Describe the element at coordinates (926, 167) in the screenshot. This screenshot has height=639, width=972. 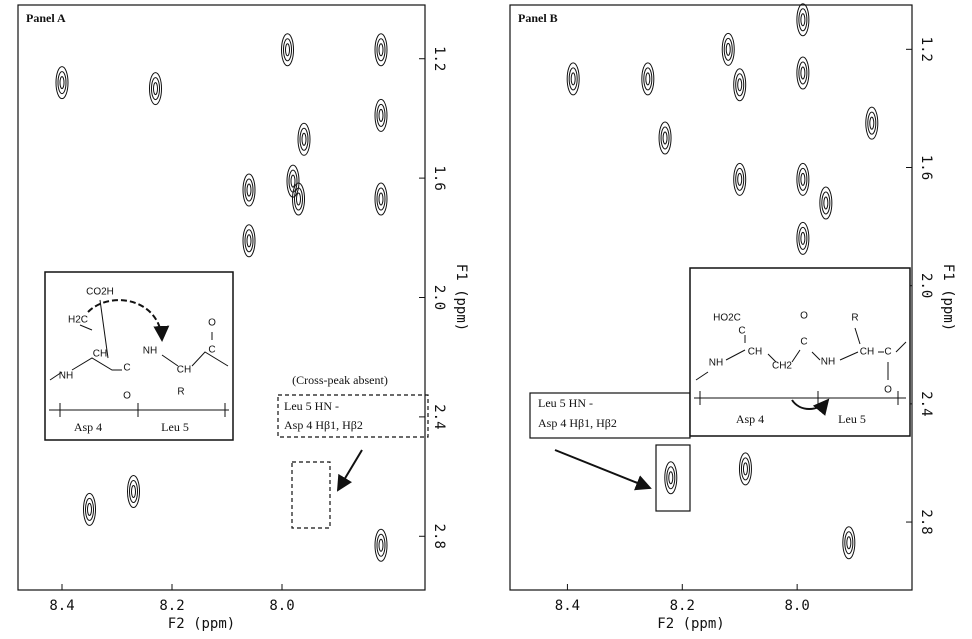
I see `y-tick-label: 1.6` at that location.